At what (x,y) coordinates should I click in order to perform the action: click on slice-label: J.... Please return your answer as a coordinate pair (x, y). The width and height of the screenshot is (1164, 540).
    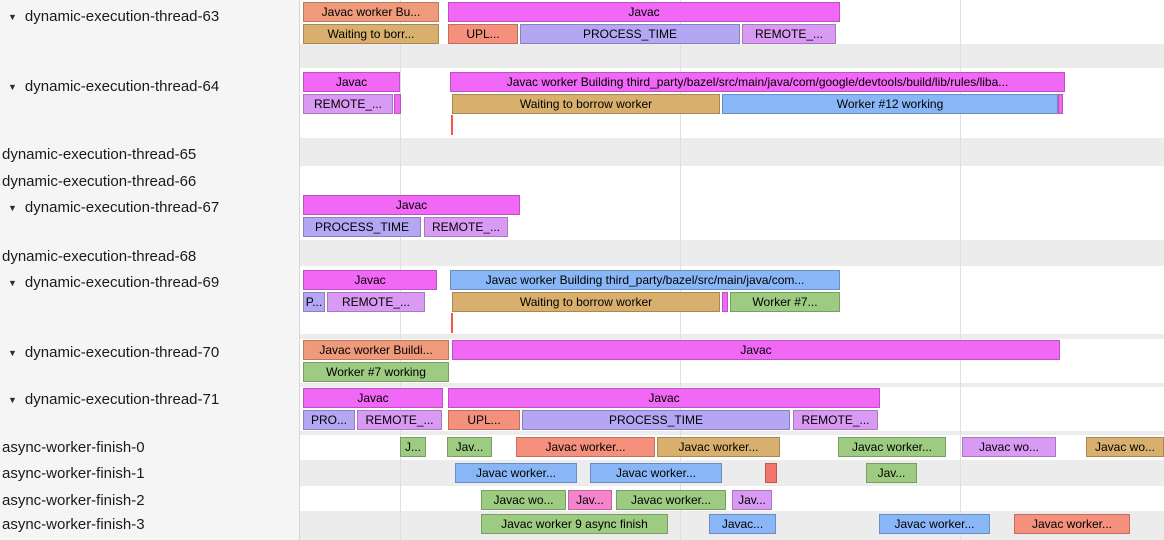
    Looking at the image, I should click on (412, 447).